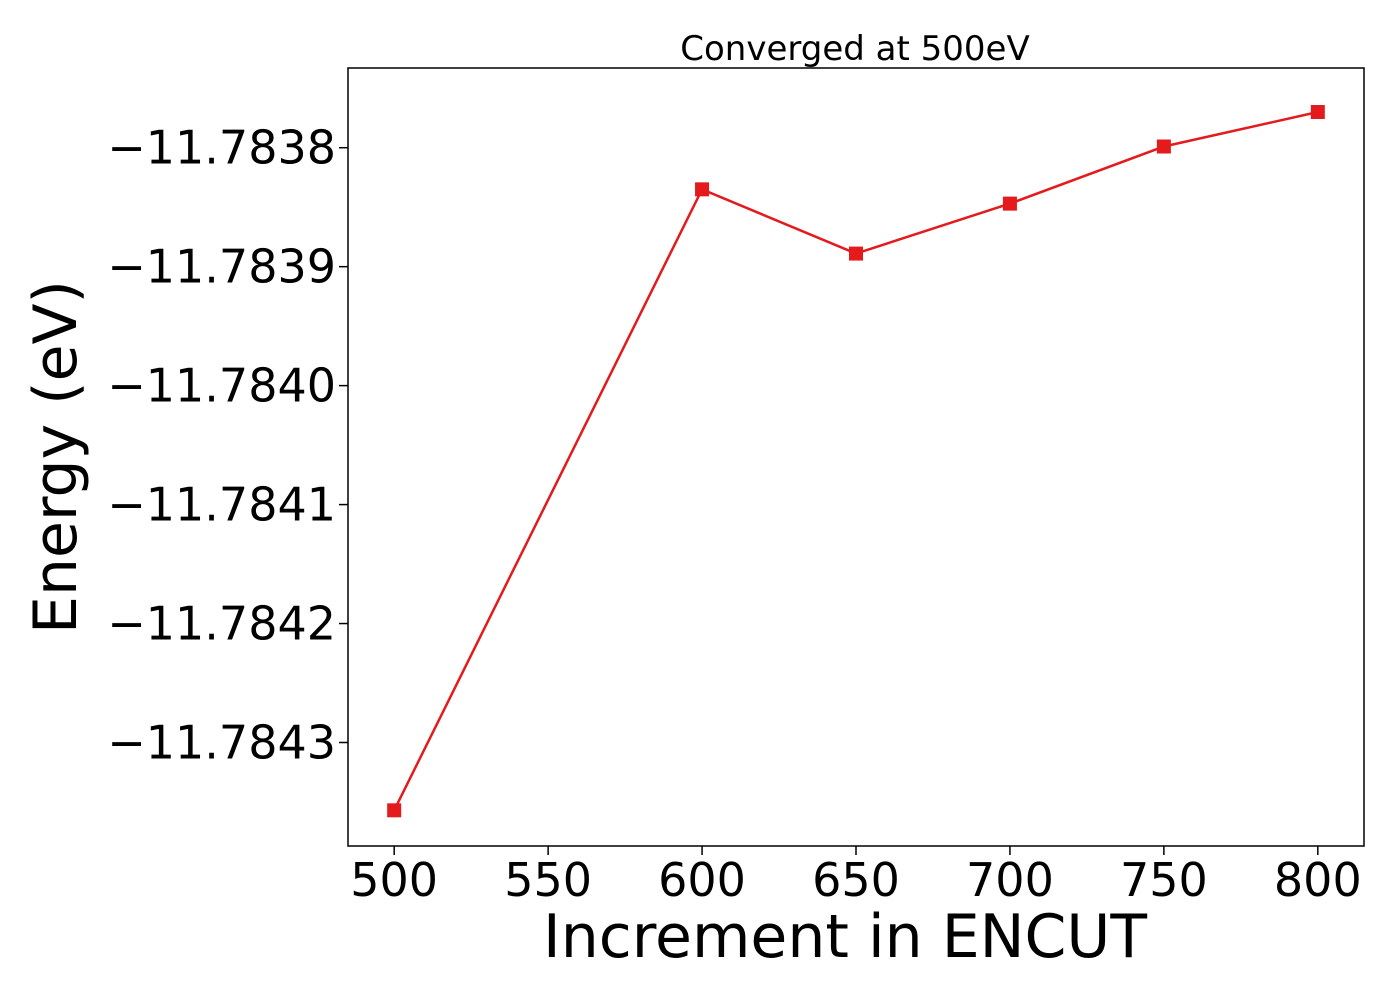 The image size is (1400, 1004). I want to click on y-axis-title: Energy (eV), so click(56, 457).